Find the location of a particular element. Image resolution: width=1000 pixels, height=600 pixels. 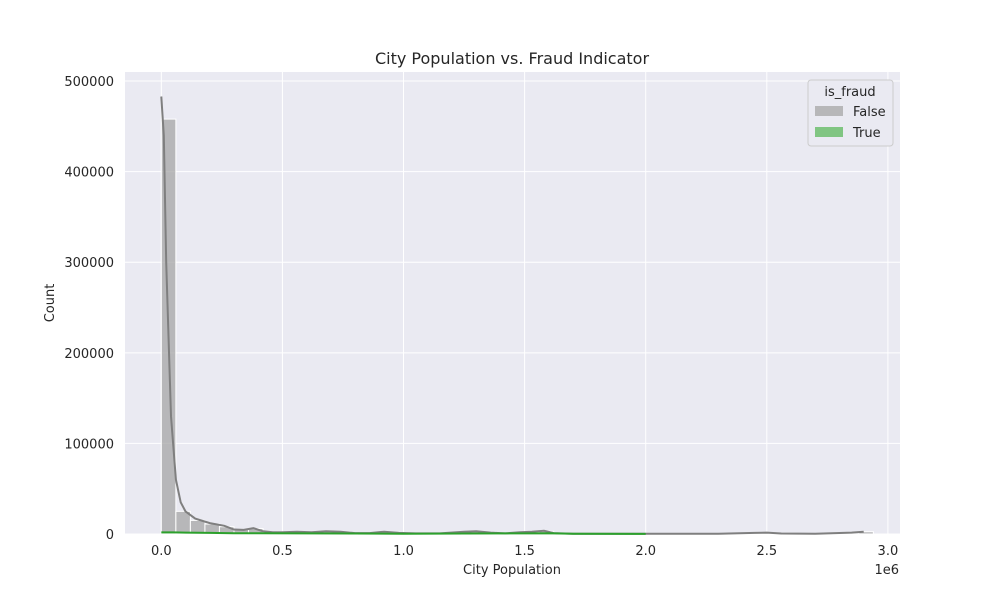

x-axis-offset-label: 1e6 is located at coordinates (886, 570).